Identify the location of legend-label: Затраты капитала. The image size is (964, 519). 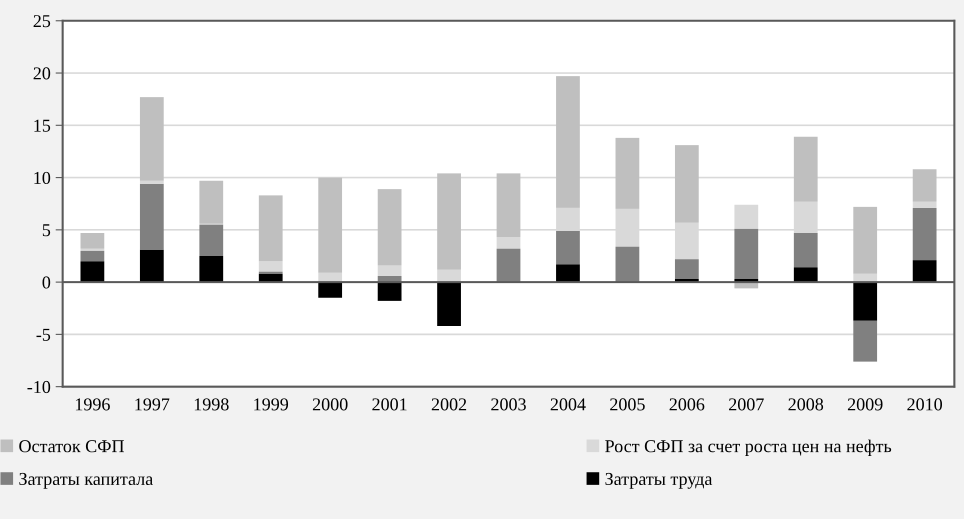
(86, 480).